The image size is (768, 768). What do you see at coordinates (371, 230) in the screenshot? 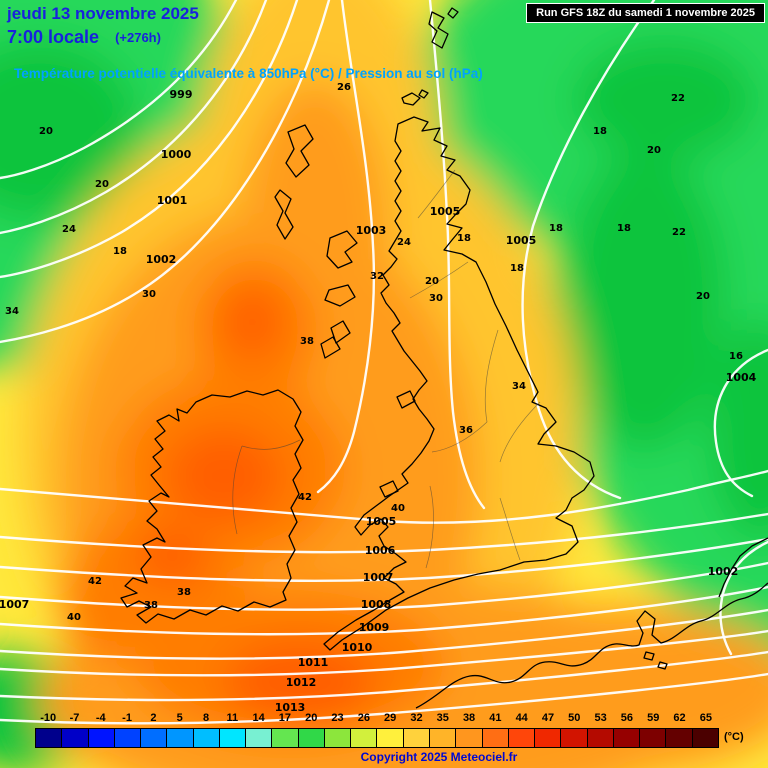
I see `pressure-label: 1003` at bounding box center [371, 230].